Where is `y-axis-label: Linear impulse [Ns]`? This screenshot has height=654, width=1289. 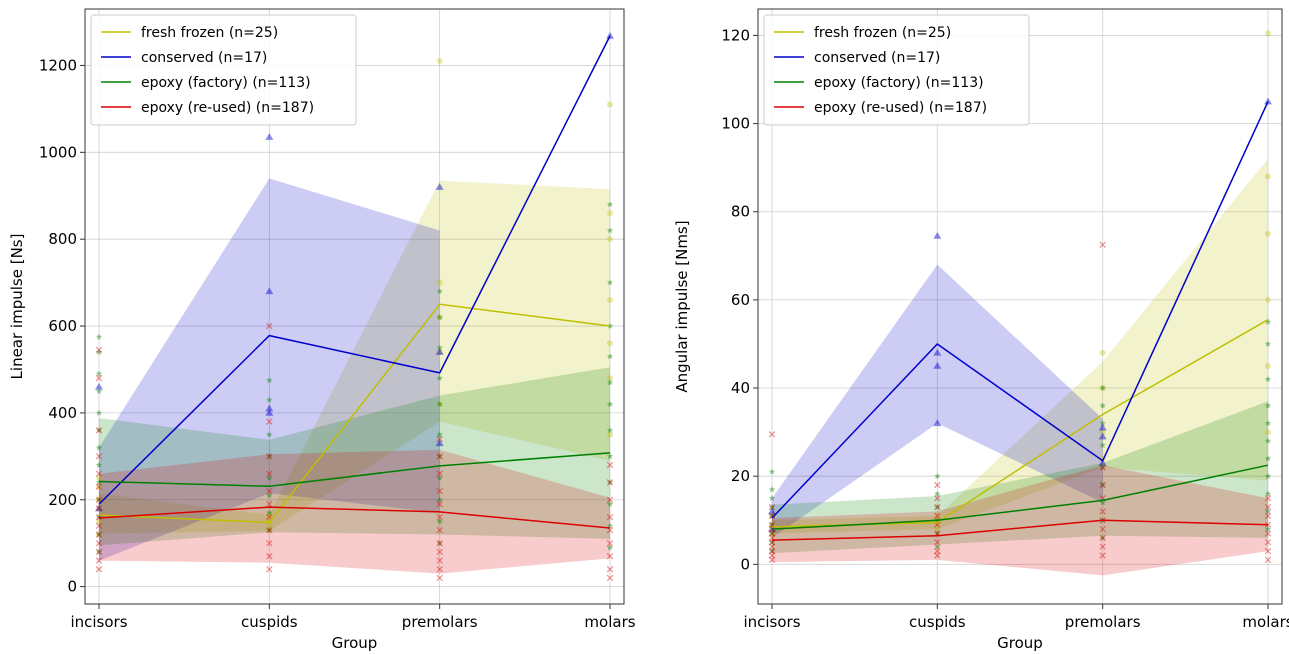
y-axis-label: Linear impulse [Ns] is located at coordinates (17, 307).